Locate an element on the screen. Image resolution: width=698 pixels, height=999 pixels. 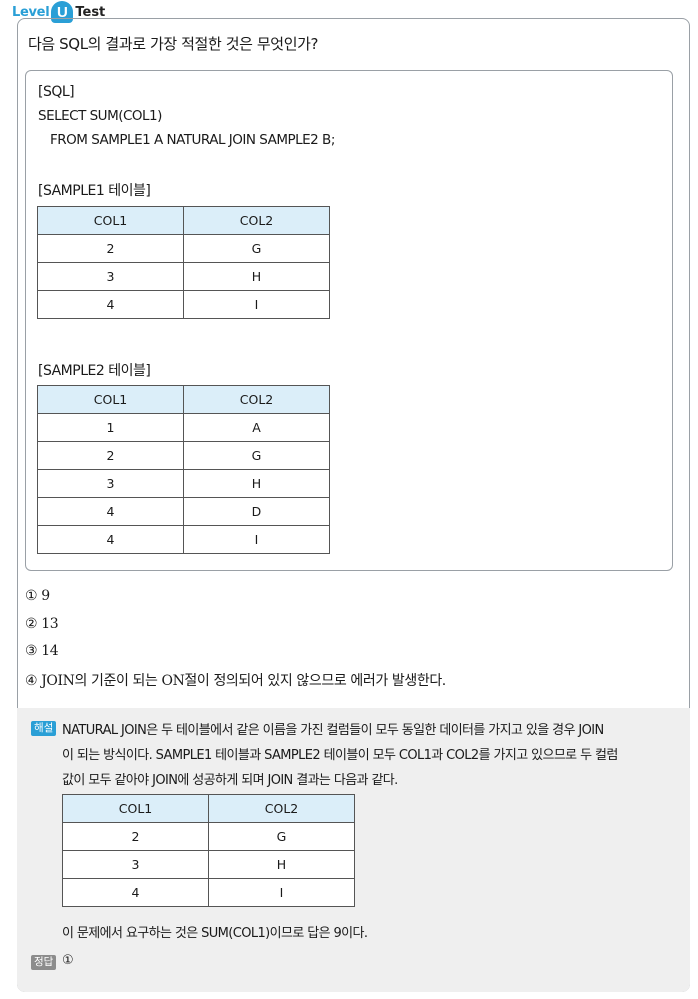
sql-line-1: SELECT SUM(COL1) is located at coordinates (100, 116).